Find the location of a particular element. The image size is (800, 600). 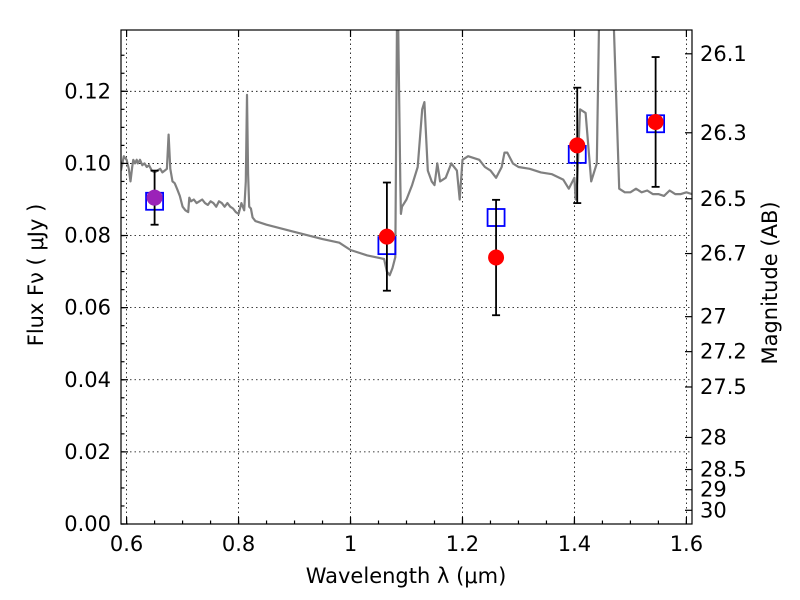

y-tick-label: 0.00 is located at coordinates (87, 524).